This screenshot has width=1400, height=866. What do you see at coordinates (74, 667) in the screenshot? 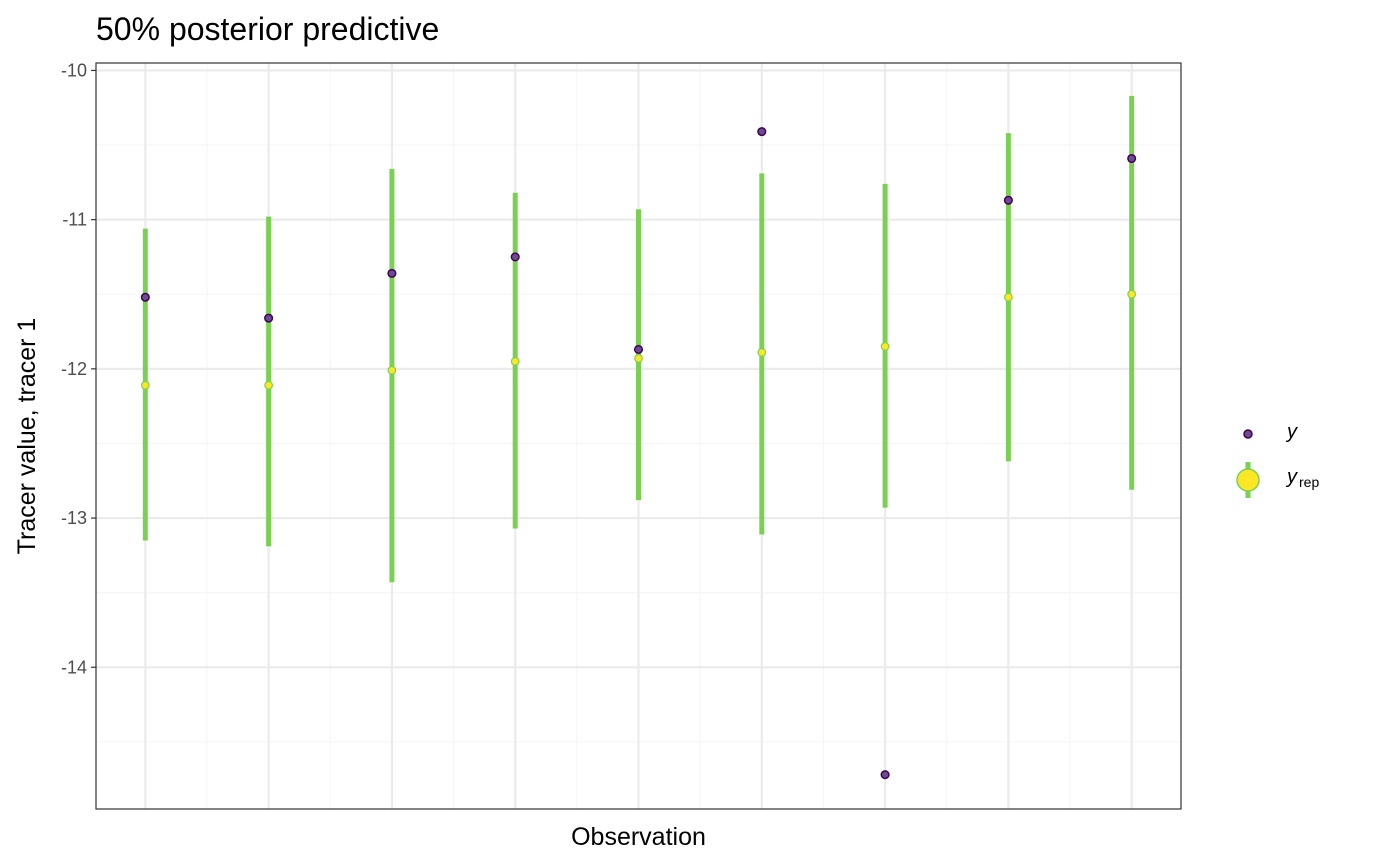
I see `y-tick-label: -14` at bounding box center [74, 667].